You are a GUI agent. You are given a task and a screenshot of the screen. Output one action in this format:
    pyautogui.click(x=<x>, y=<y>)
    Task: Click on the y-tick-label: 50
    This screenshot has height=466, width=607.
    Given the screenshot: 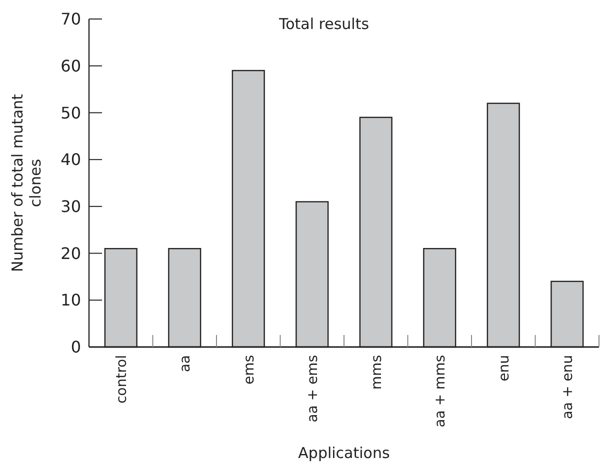 What is the action you would take?
    pyautogui.click(x=70, y=112)
    